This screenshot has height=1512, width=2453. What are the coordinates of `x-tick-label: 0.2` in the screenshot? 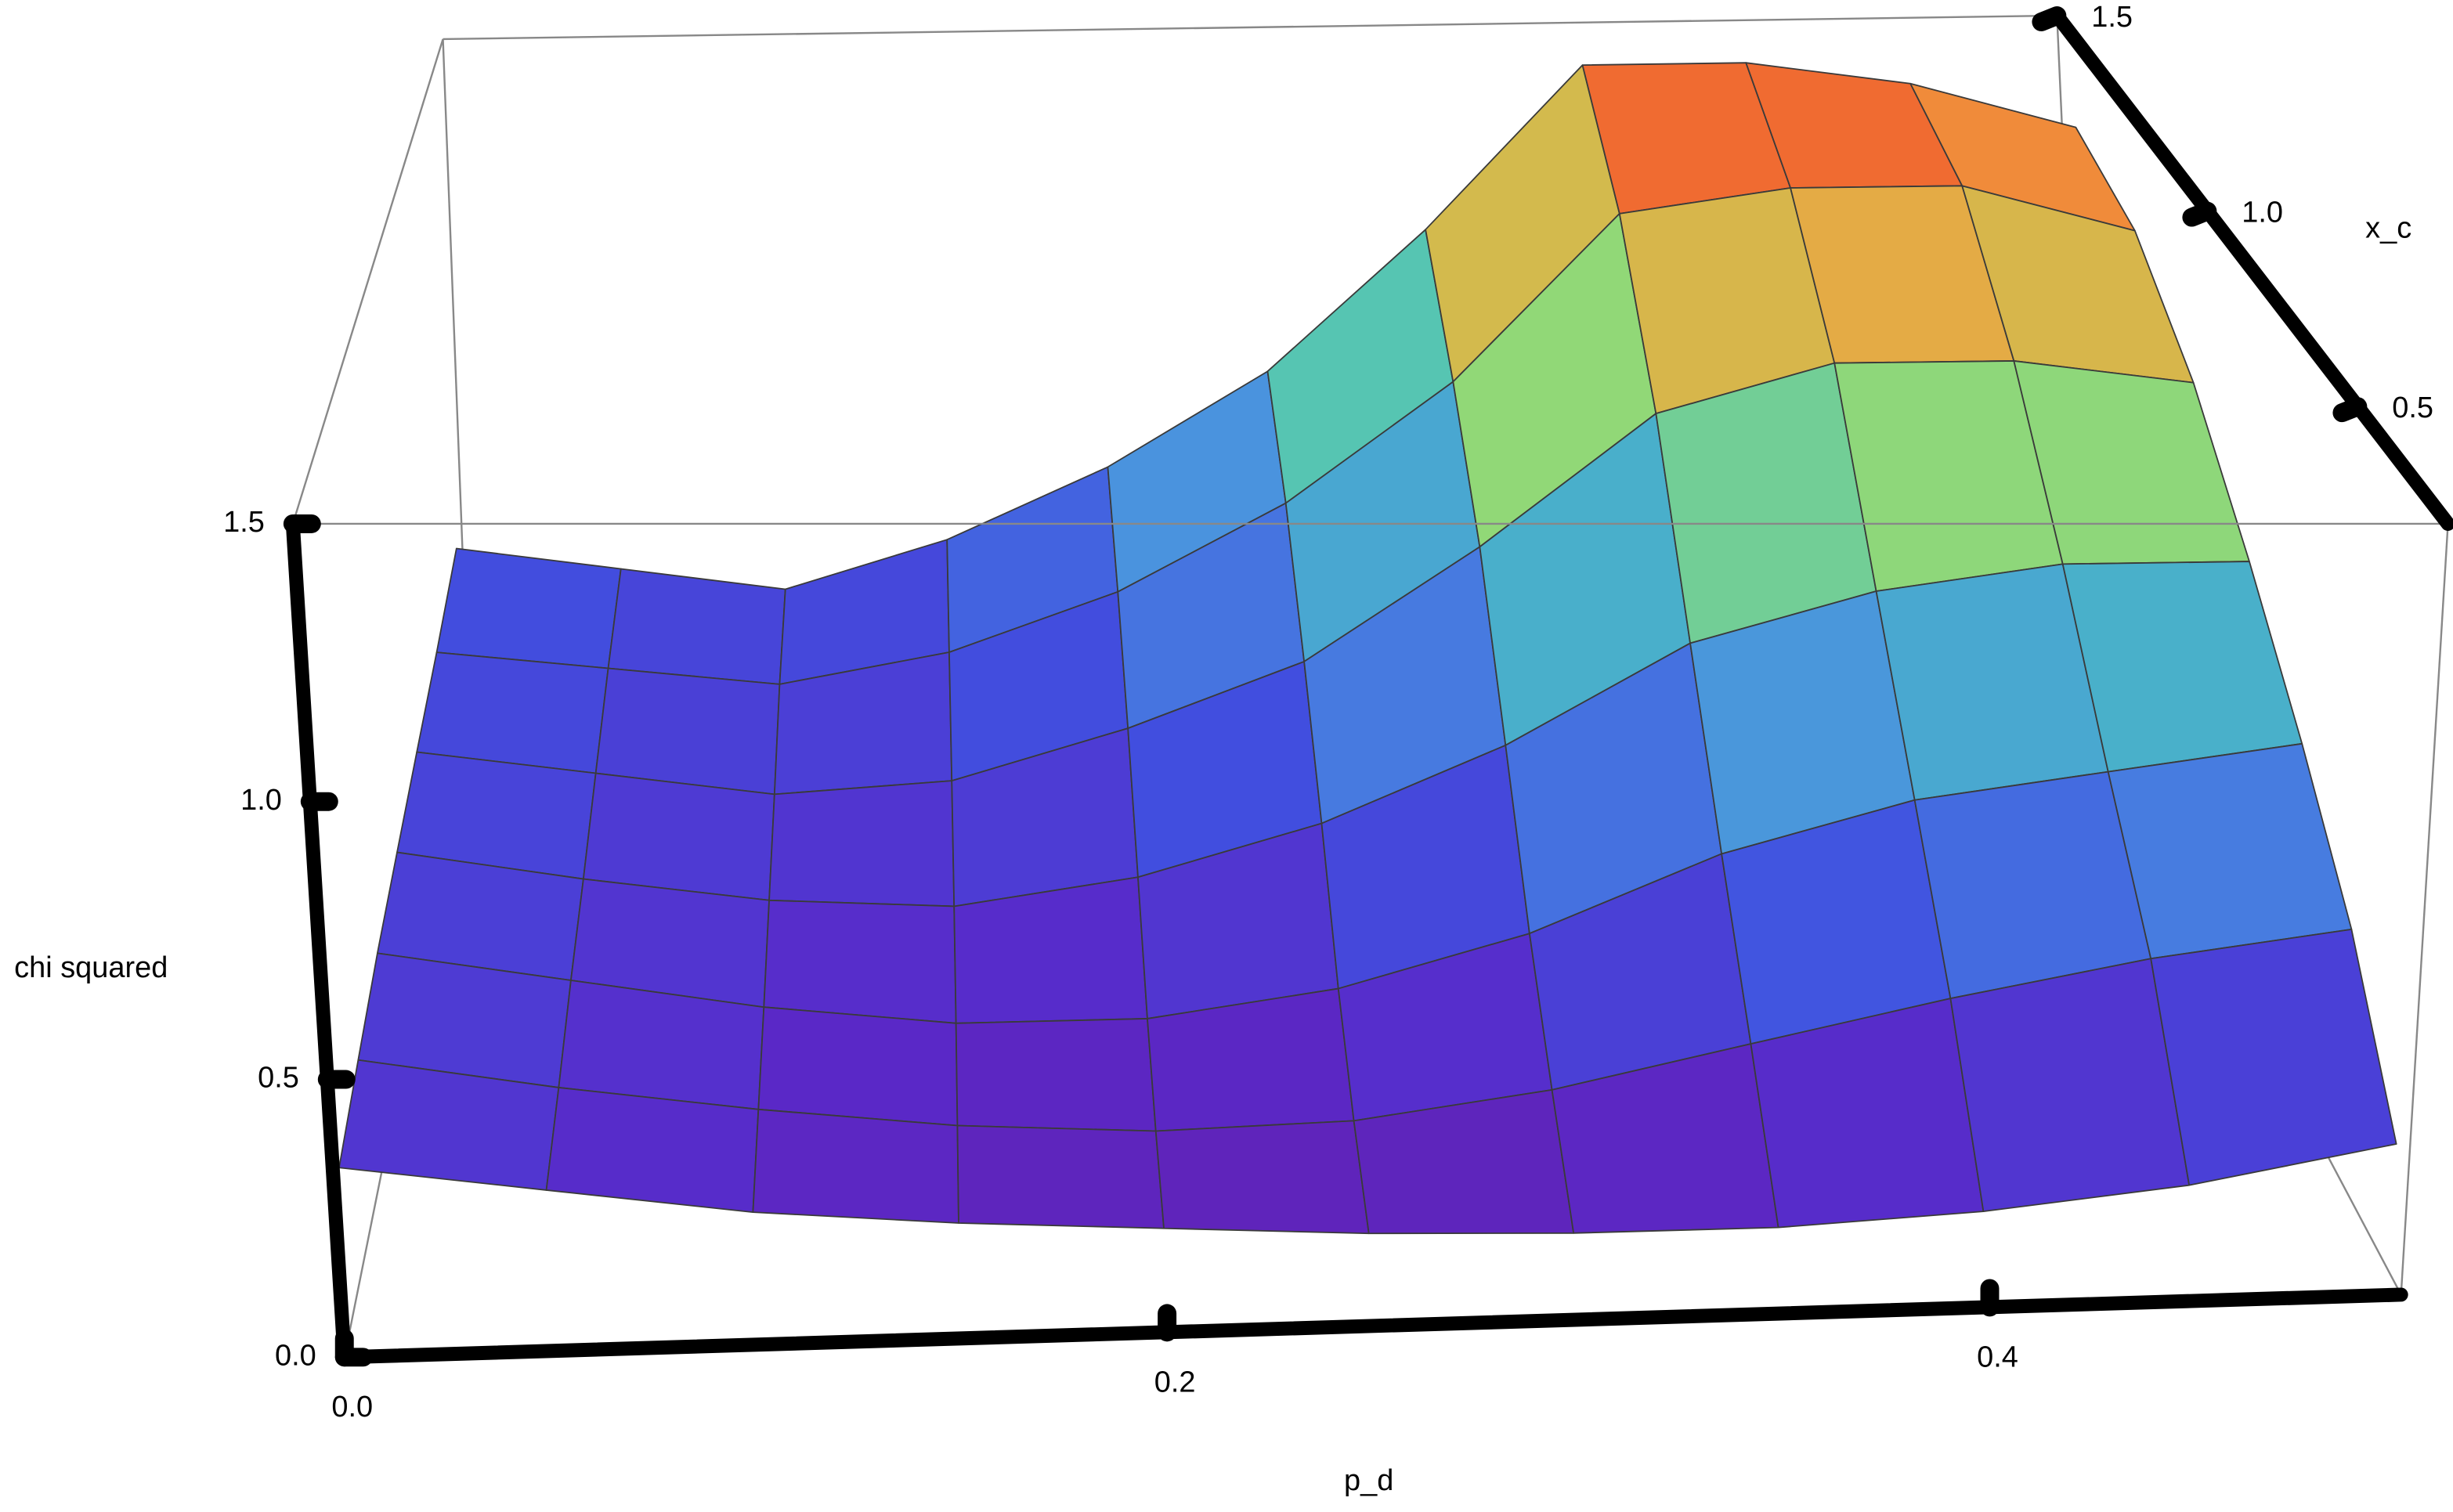 It's located at (1175, 1382).